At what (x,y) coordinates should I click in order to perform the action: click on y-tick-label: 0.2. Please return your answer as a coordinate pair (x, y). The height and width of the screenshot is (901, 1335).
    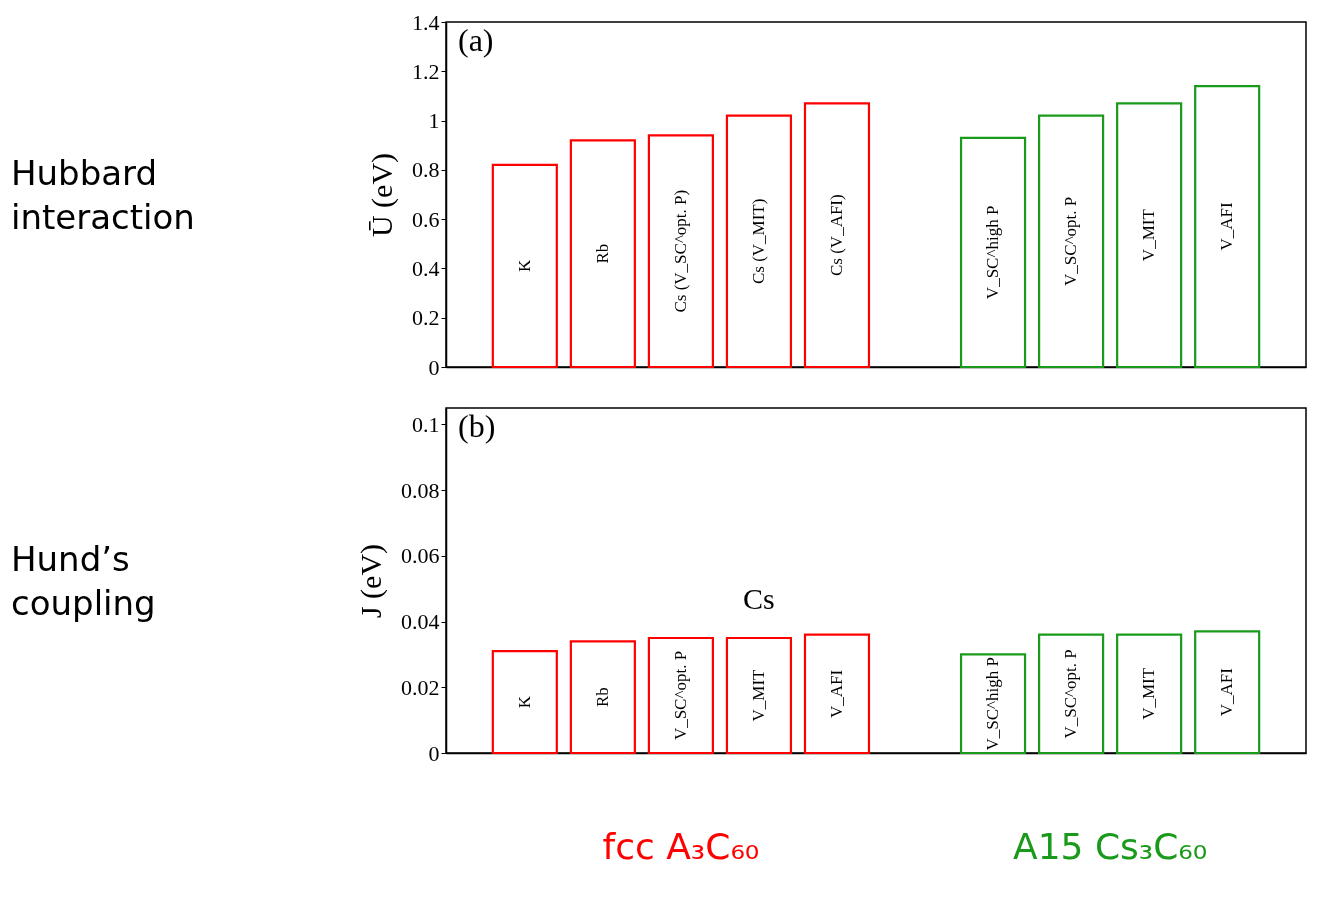
    Looking at the image, I should click on (426, 318).